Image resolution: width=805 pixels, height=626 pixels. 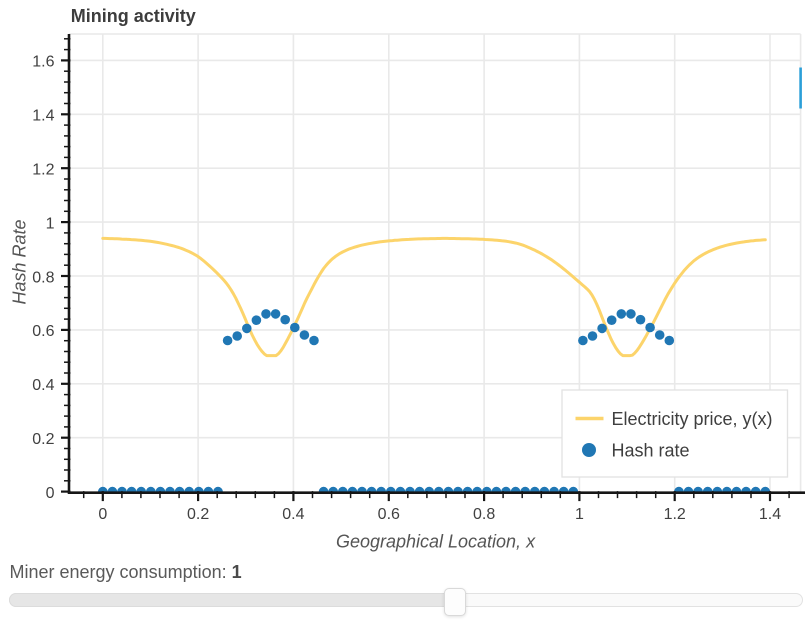 I want to click on svg-text: Mining activity, so click(x=133, y=16).